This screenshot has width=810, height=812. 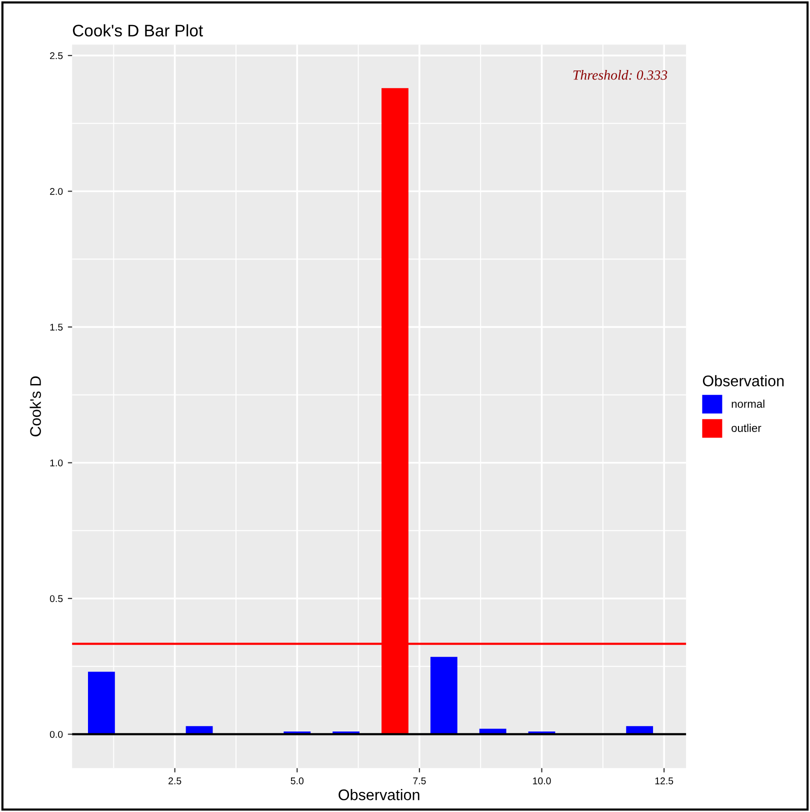 I want to click on annotation: Threshold: 0.333, so click(x=620, y=75).